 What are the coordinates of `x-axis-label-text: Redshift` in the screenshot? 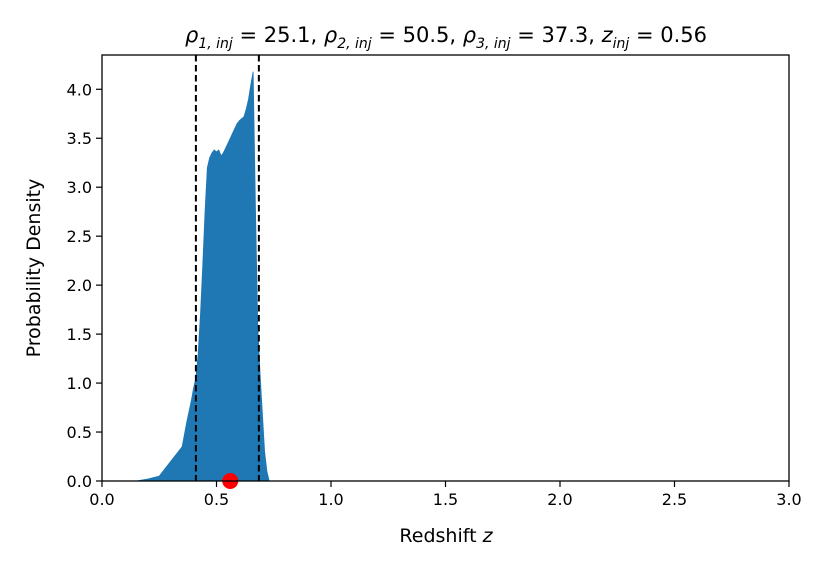 It's located at (440, 536).